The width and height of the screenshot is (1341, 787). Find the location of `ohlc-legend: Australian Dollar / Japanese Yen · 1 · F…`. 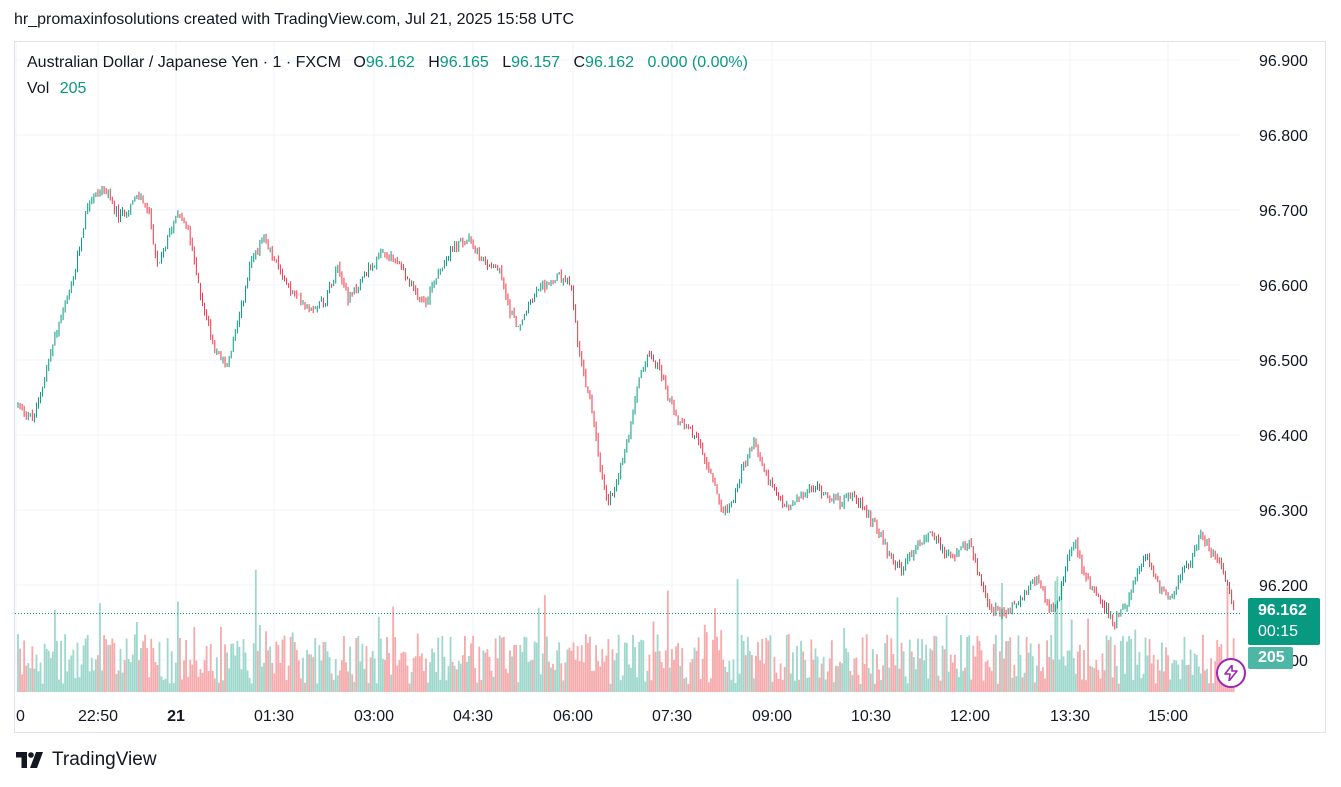

ohlc-legend: Australian Dollar / Japanese Yen · 1 · F… is located at coordinates (387, 63).